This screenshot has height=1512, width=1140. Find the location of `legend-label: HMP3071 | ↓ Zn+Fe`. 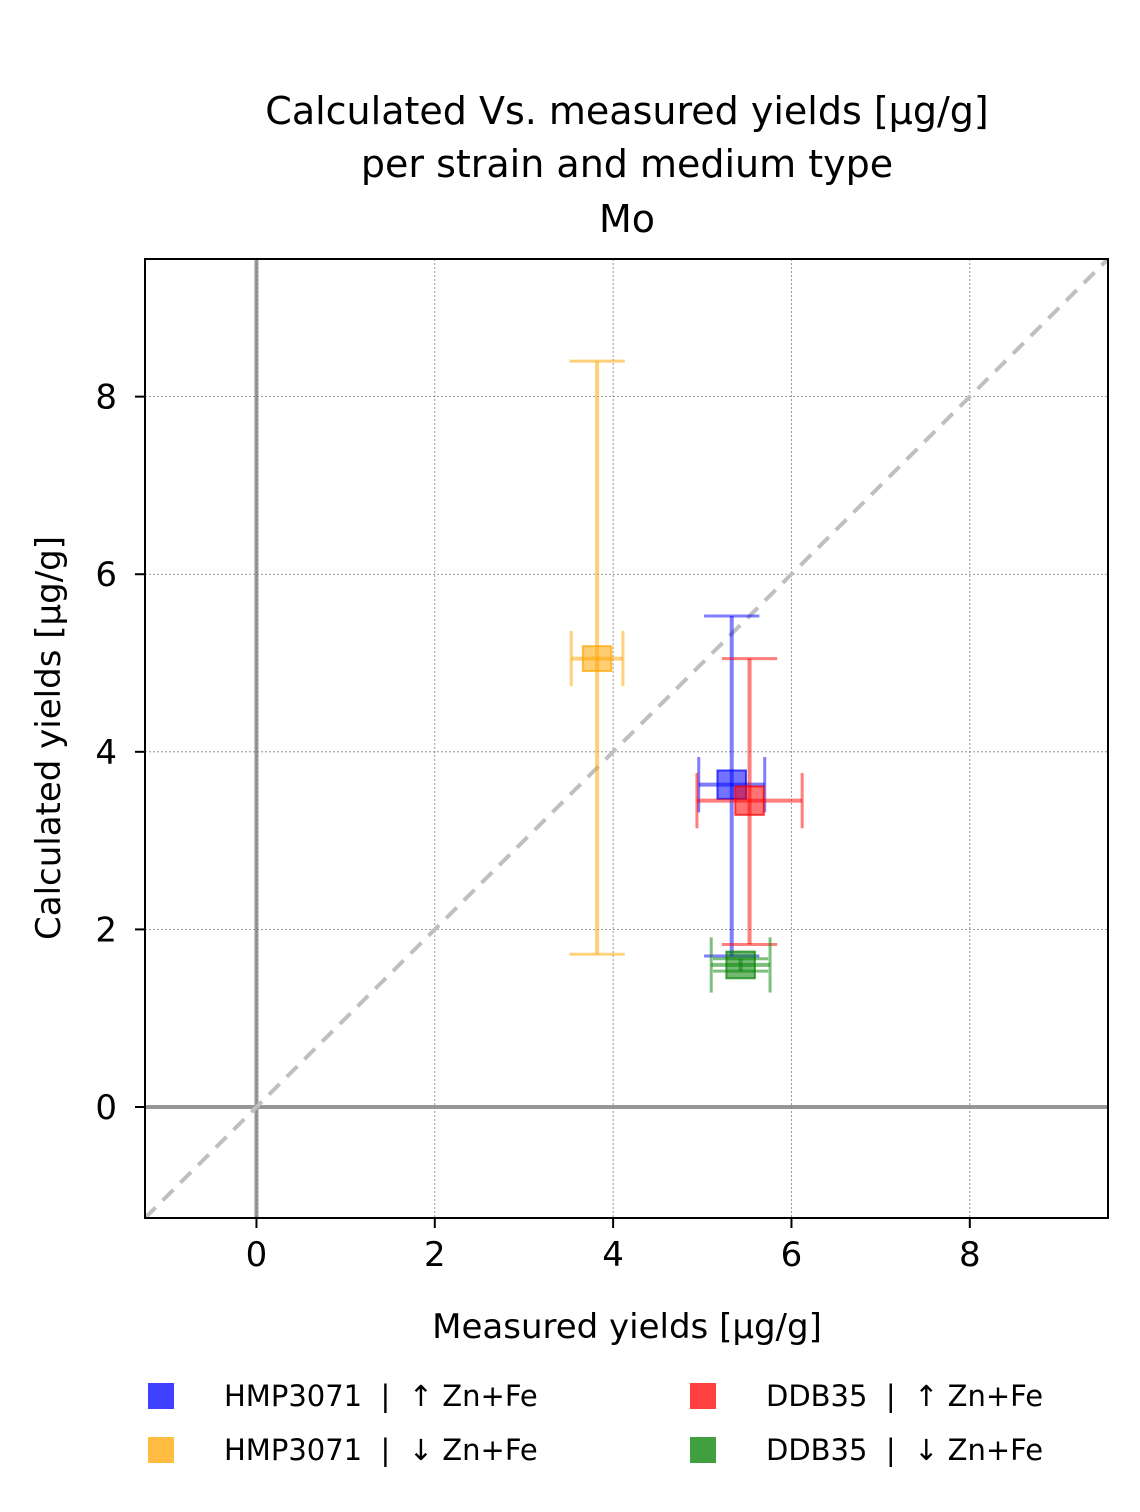

legend-label: HMP3071 | ↓ Zn+Fe is located at coordinates (381, 1450).